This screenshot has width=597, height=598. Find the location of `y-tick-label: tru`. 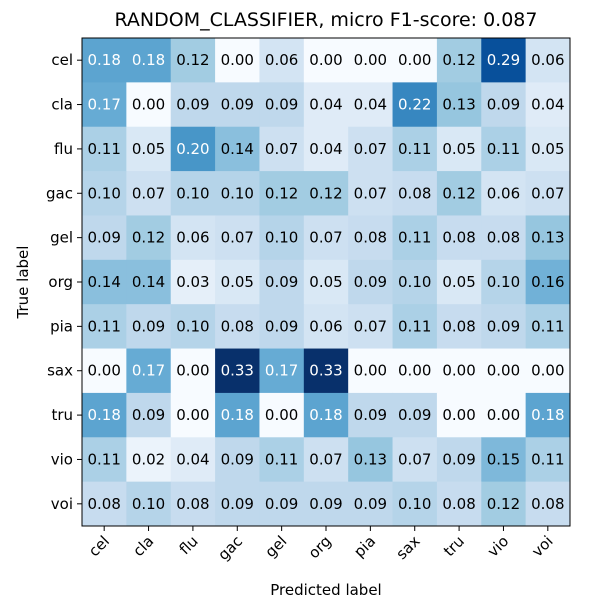

y-tick-label: tru is located at coordinates (62, 415).